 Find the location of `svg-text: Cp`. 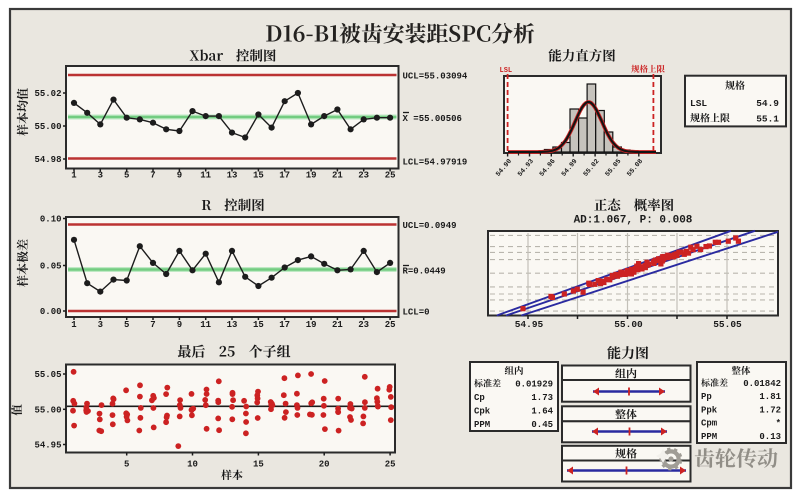

svg-text: Cp is located at coordinates (479, 398).